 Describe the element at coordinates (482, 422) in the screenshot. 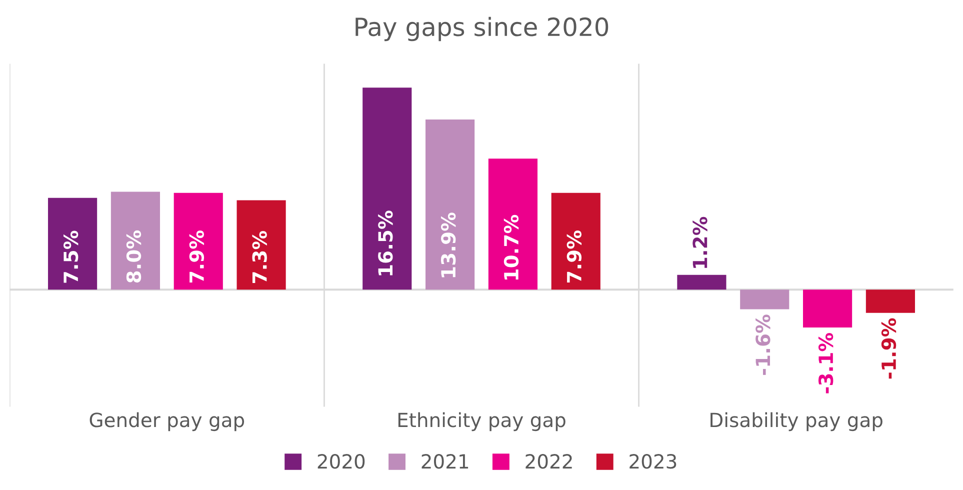

I see `x-tick-label: Ethnicity pay gap` at that location.